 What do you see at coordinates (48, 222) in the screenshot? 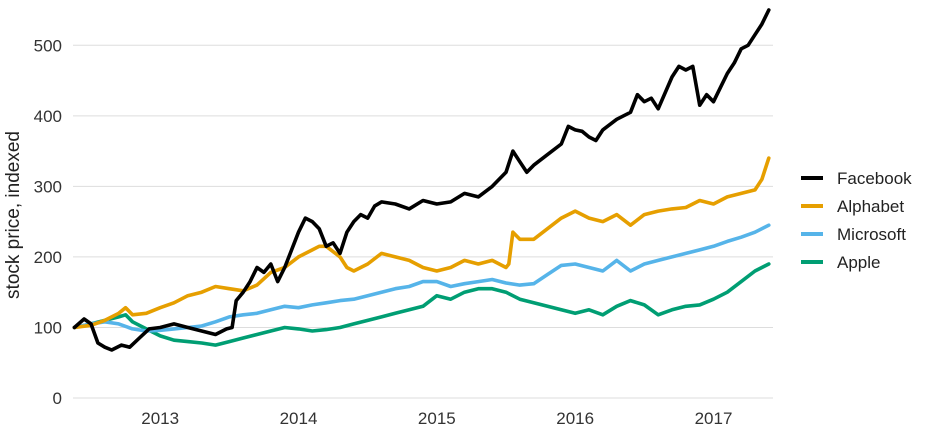
I see `y-axis-tick-labels: 0 100 200 300 400 500` at bounding box center [48, 222].